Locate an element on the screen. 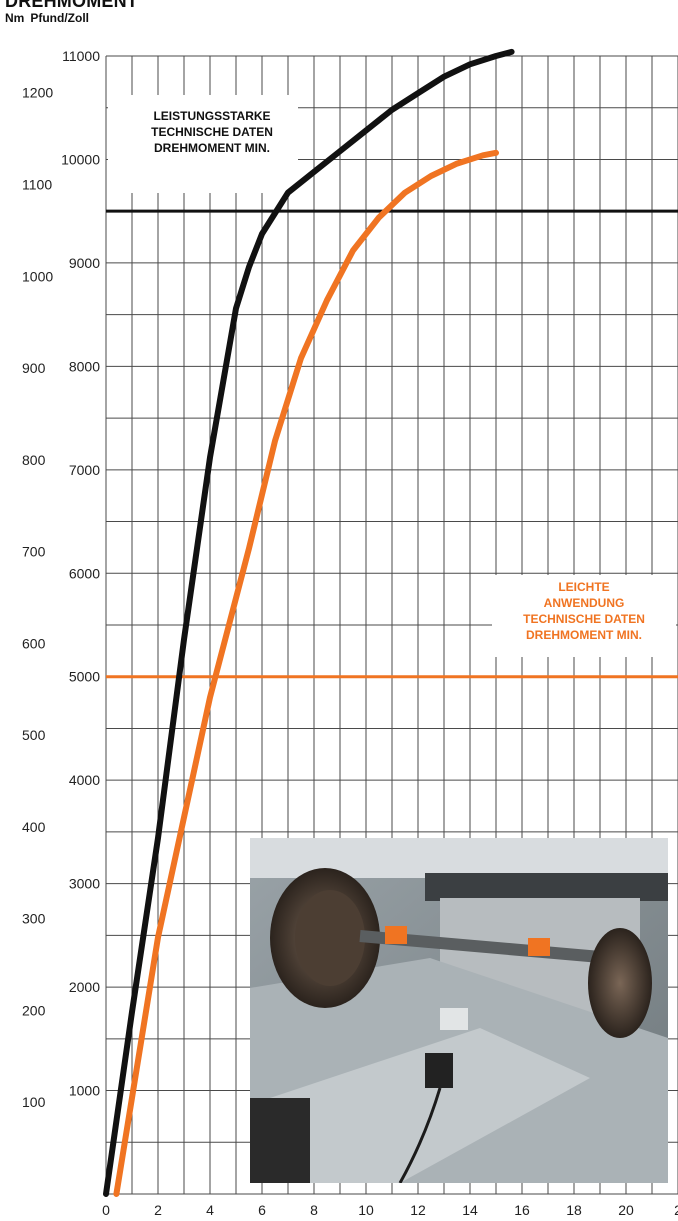 Image resolution: width=678 pixels, height=1221 pixels. y-tick-label-lbin: 8000 is located at coordinates (84, 366).